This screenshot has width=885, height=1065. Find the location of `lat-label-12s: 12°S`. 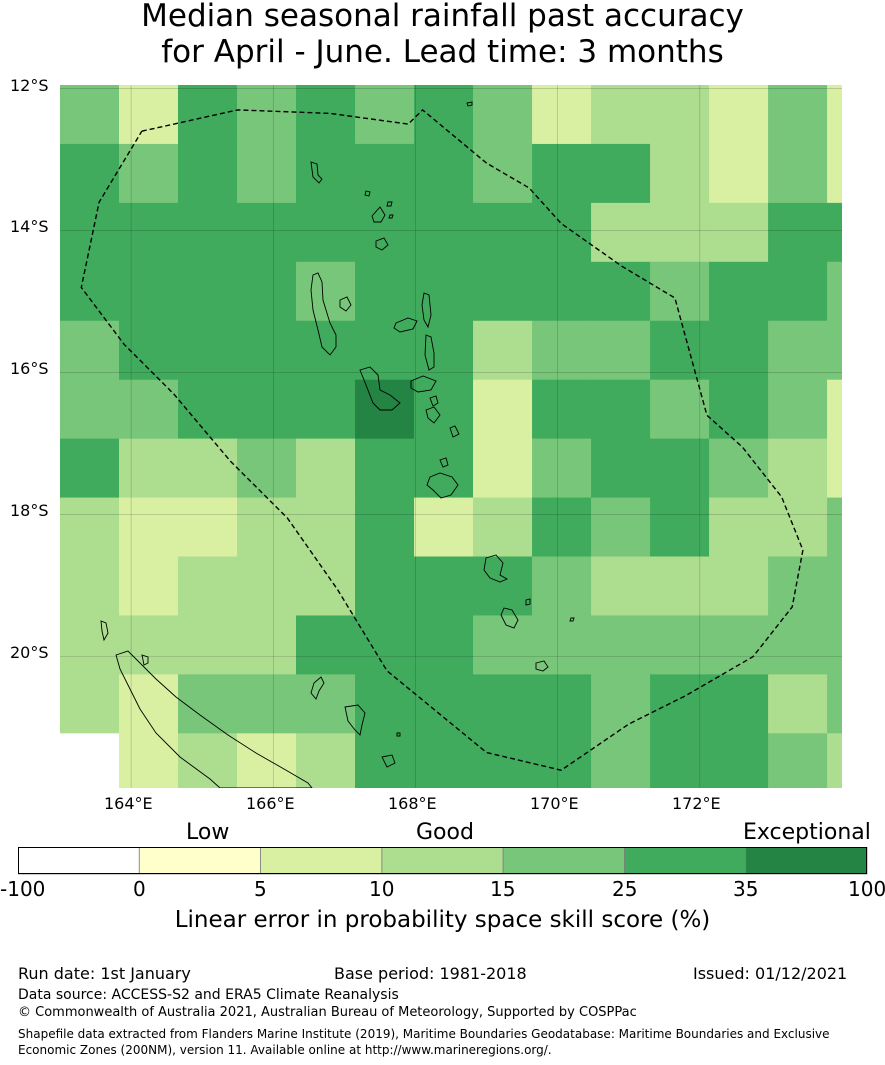

lat-label-12s: 12°S is located at coordinates (29, 85).